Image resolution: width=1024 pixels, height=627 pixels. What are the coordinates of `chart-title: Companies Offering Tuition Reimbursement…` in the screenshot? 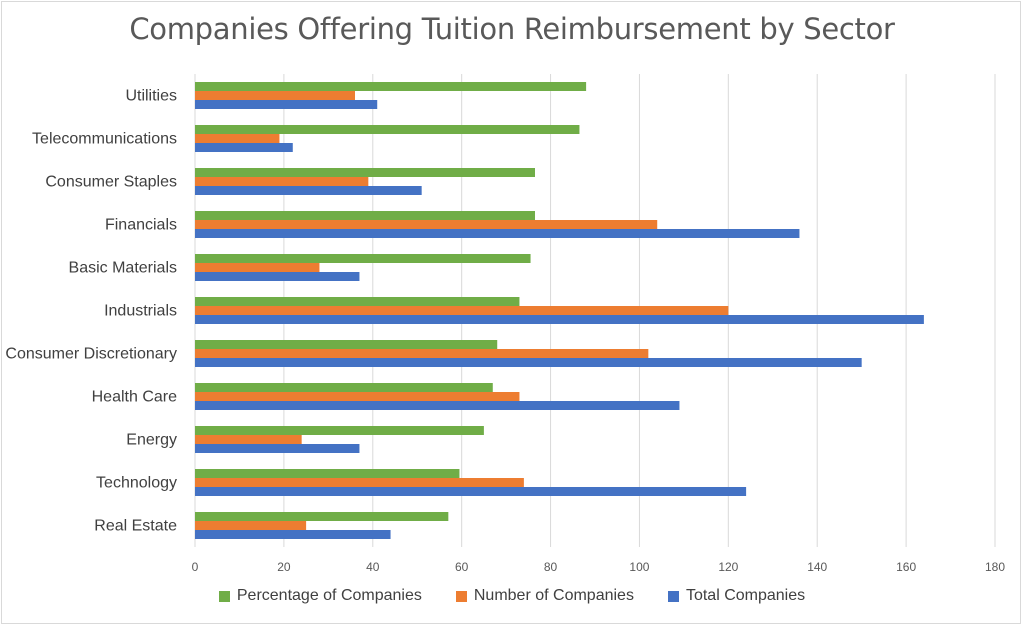 It's located at (512, 29).